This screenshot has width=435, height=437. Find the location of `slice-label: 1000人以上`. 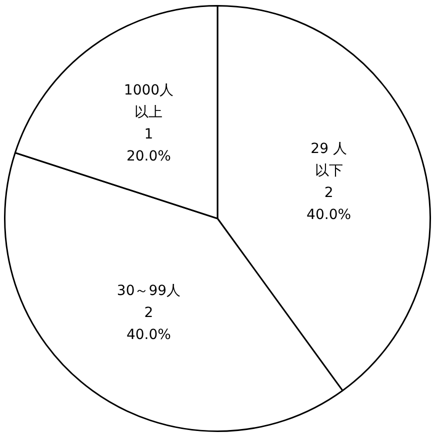

slice-label: 1000人以上 is located at coordinates (149, 101).